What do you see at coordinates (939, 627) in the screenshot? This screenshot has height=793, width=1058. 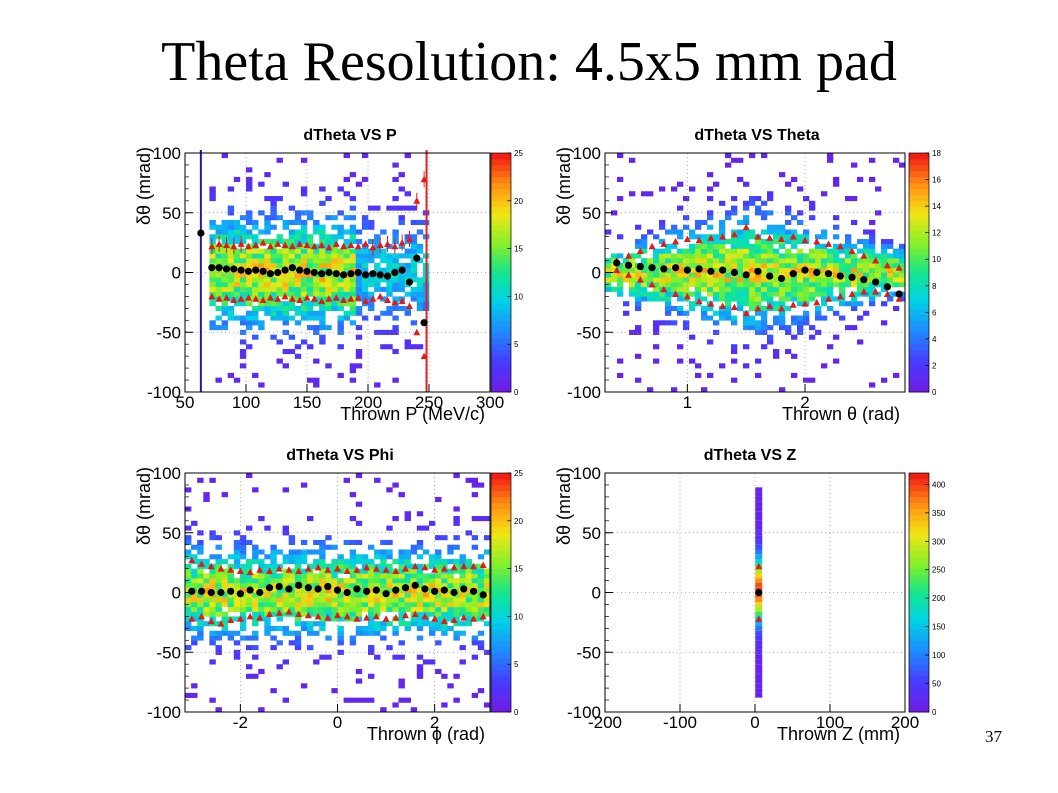 I see `color-bar-label: 150` at bounding box center [939, 627].